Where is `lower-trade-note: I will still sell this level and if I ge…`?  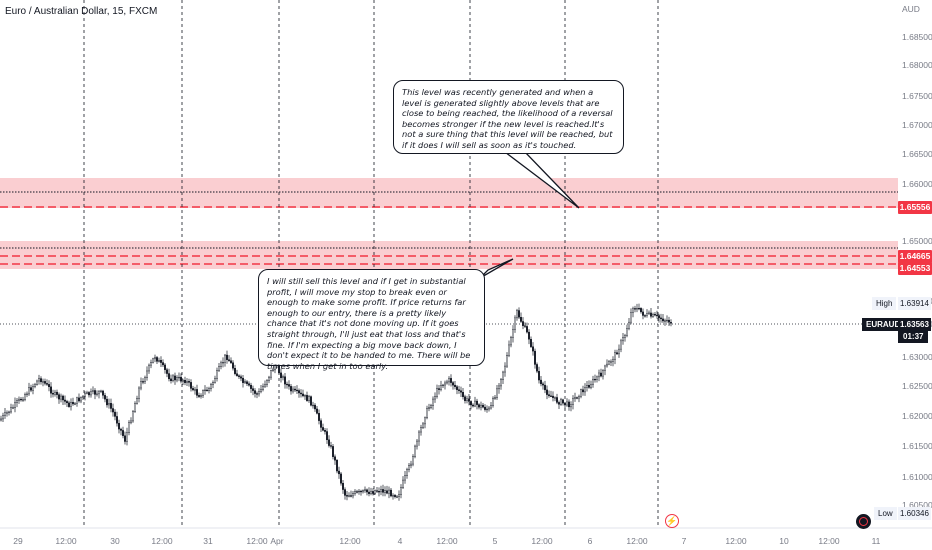
lower-trade-note: I will still sell this level and if I ge… is located at coordinates (371, 320).